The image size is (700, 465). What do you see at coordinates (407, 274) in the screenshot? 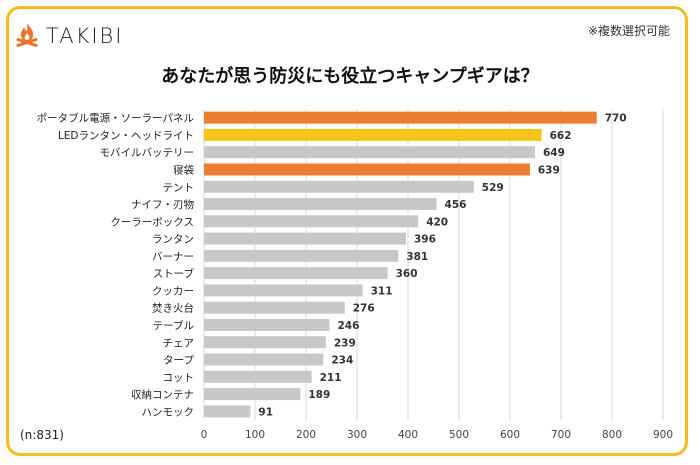
I see `data-label: 360` at bounding box center [407, 274].